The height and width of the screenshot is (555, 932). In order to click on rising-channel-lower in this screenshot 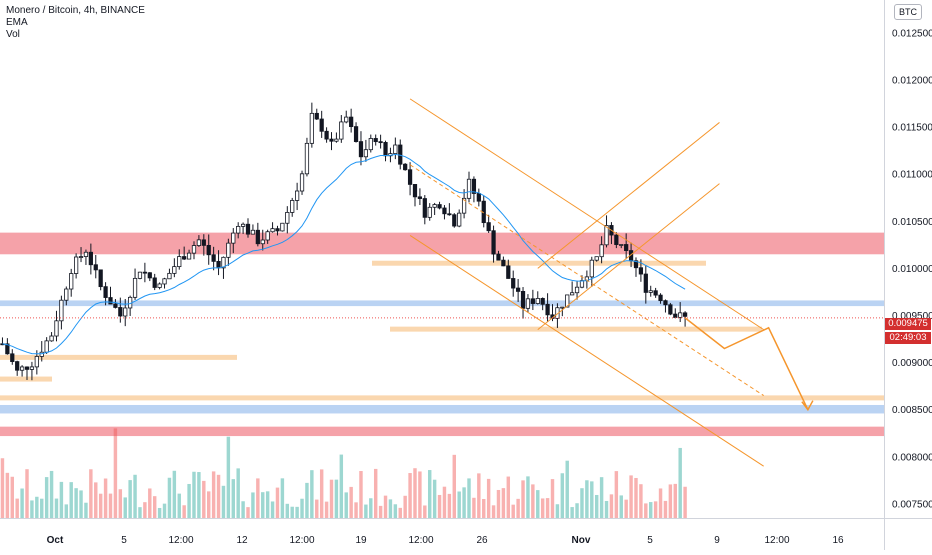, I will do `click(628, 257)`.